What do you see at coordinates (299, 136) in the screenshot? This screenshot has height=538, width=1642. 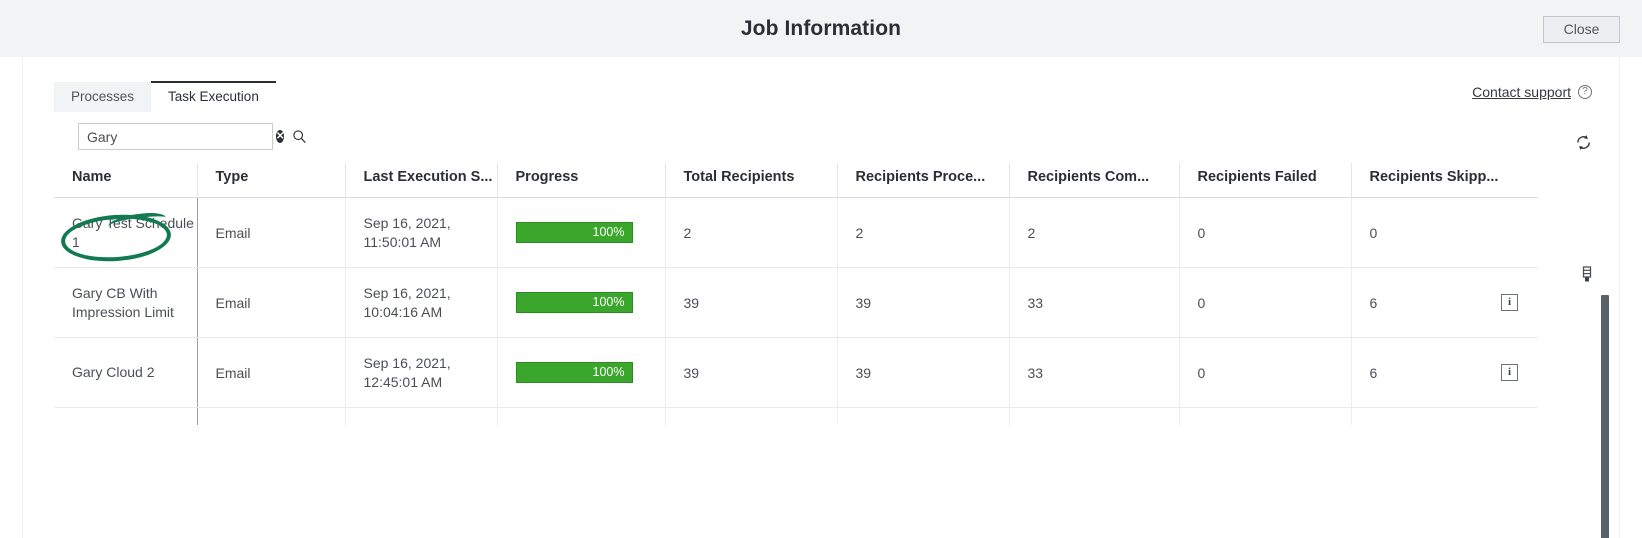 I see `magnifier-icon` at bounding box center [299, 136].